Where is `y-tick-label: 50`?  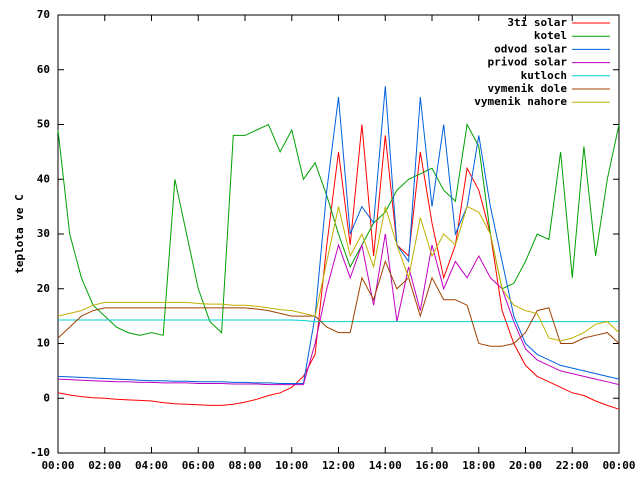
y-tick-label: 50 is located at coordinates (43, 124).